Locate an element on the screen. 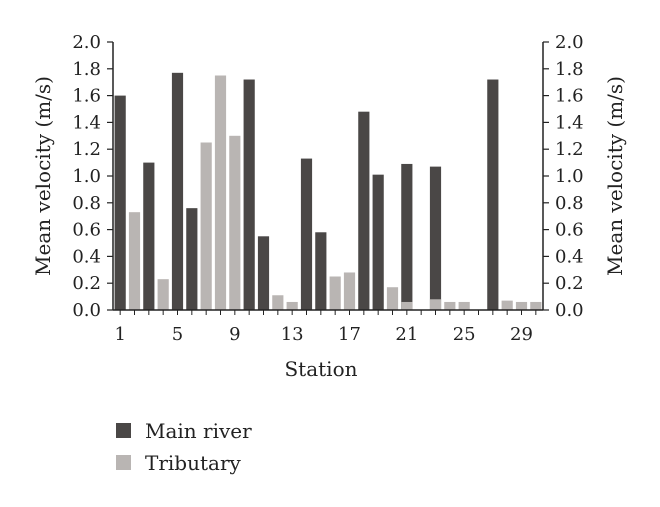  y-tick-label-right: 0.0 is located at coordinates (569, 310).